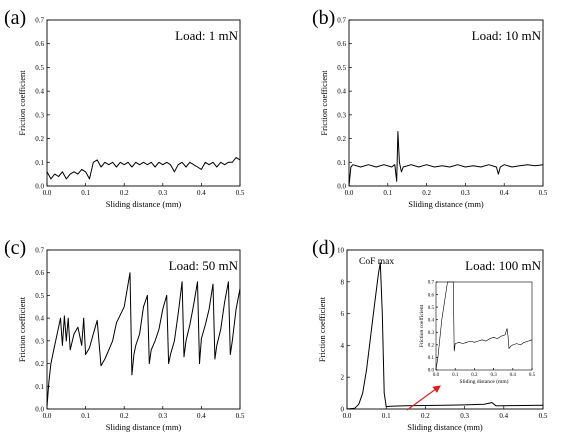  Describe the element at coordinates (343, 314) in the screenshot. I see `y-tick-label: 6` at that location.